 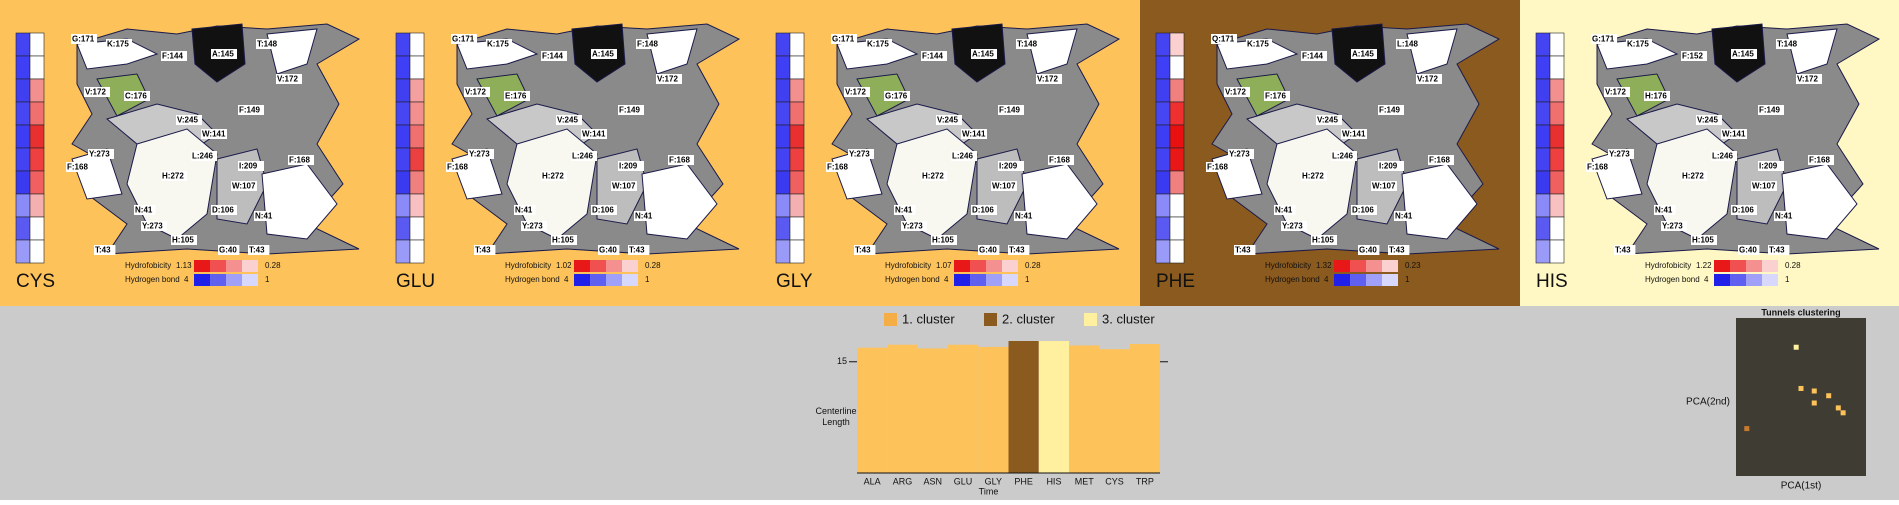 What do you see at coordinates (528, 265) in the screenshot?
I see `legend-label: Hydrofobicity` at bounding box center [528, 265].